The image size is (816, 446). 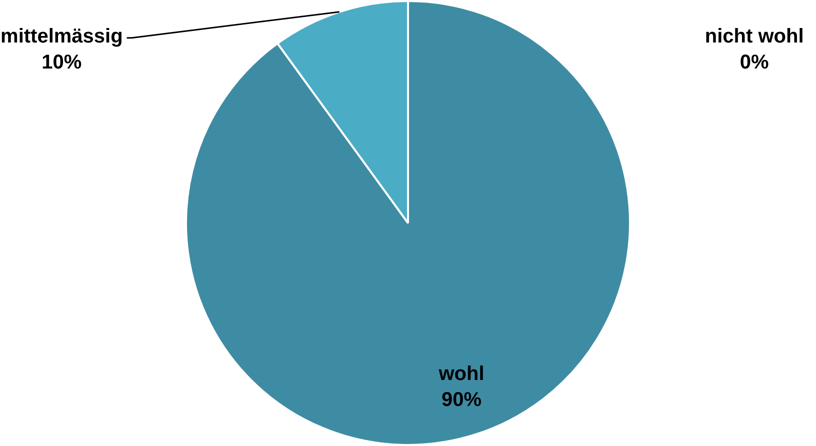 I want to click on data-label: 90%, so click(x=461, y=400).